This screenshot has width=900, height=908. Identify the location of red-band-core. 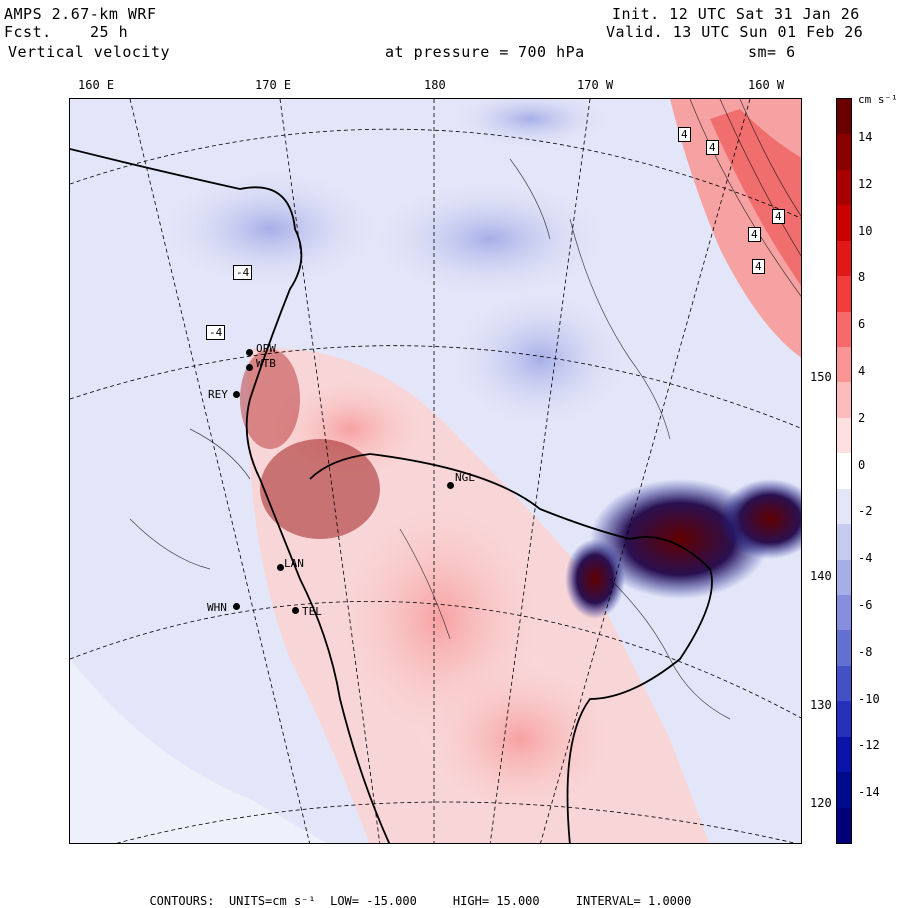
(755, 197).